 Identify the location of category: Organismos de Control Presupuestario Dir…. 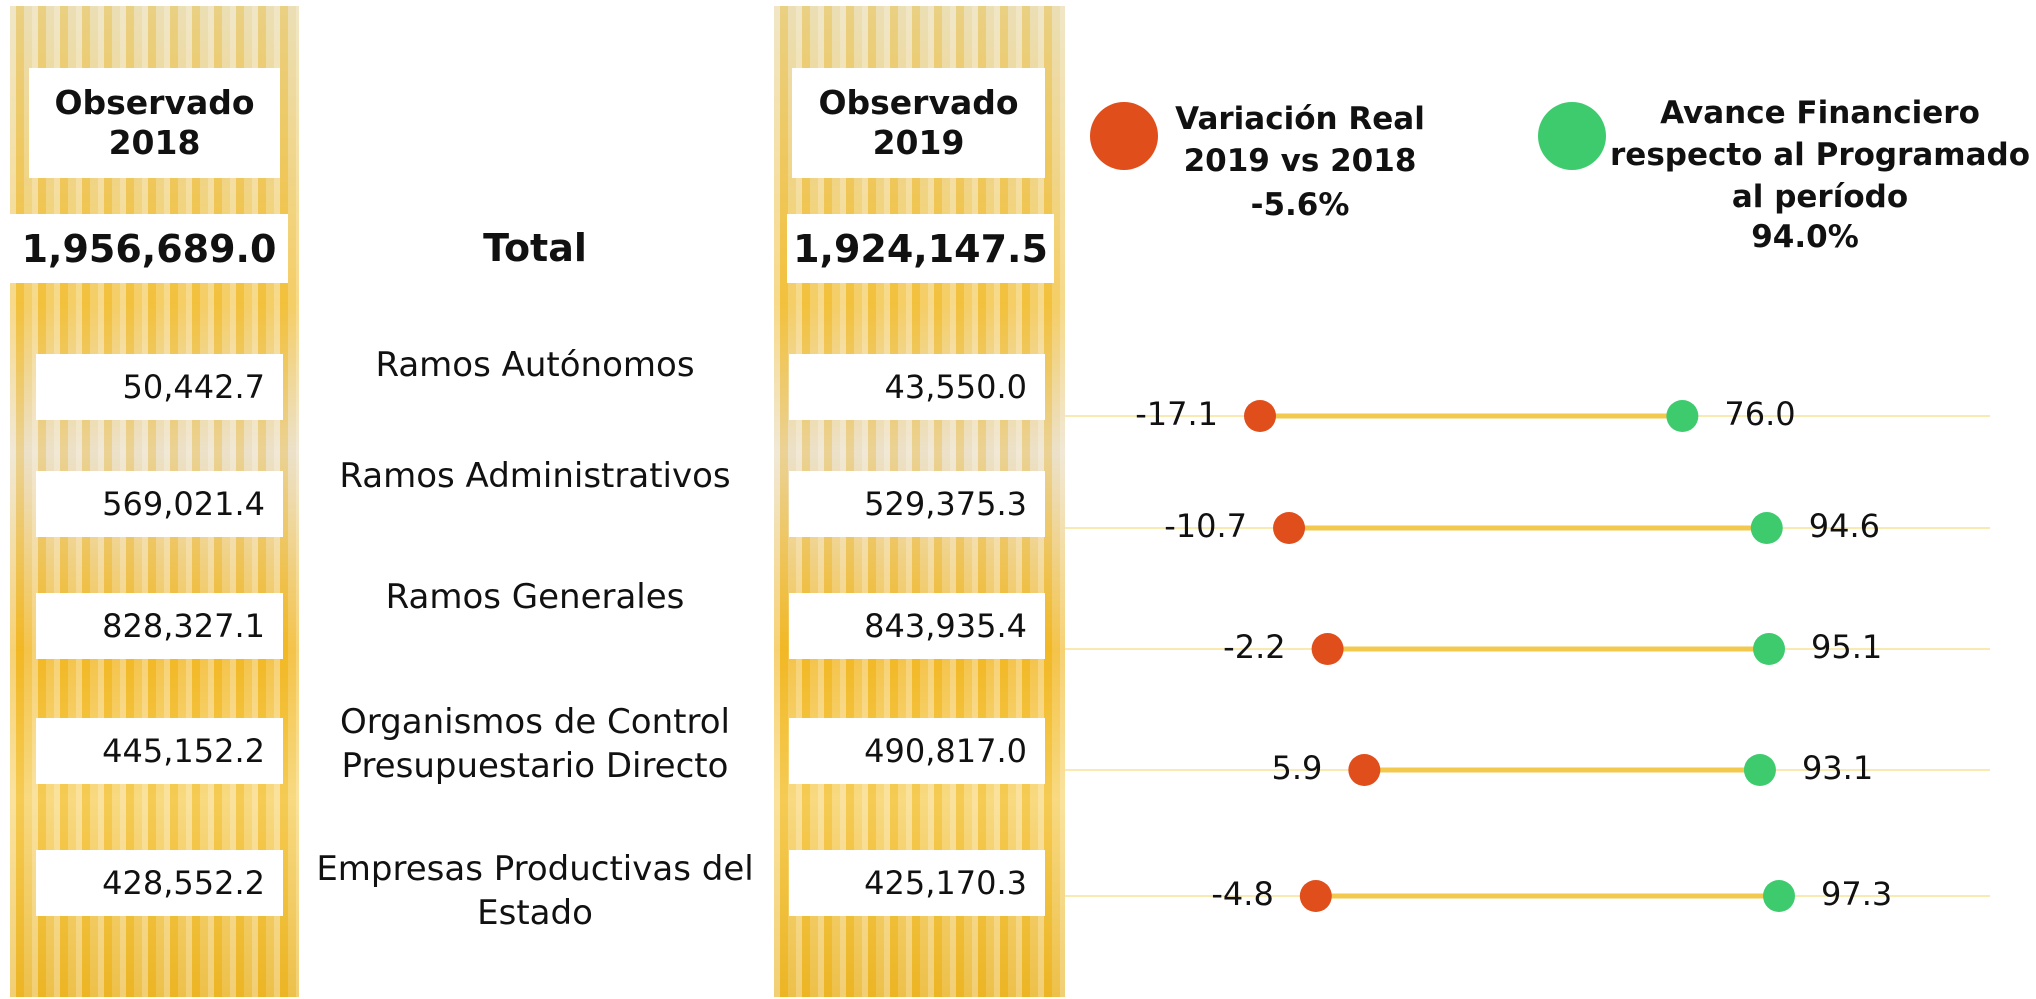
(535, 744).